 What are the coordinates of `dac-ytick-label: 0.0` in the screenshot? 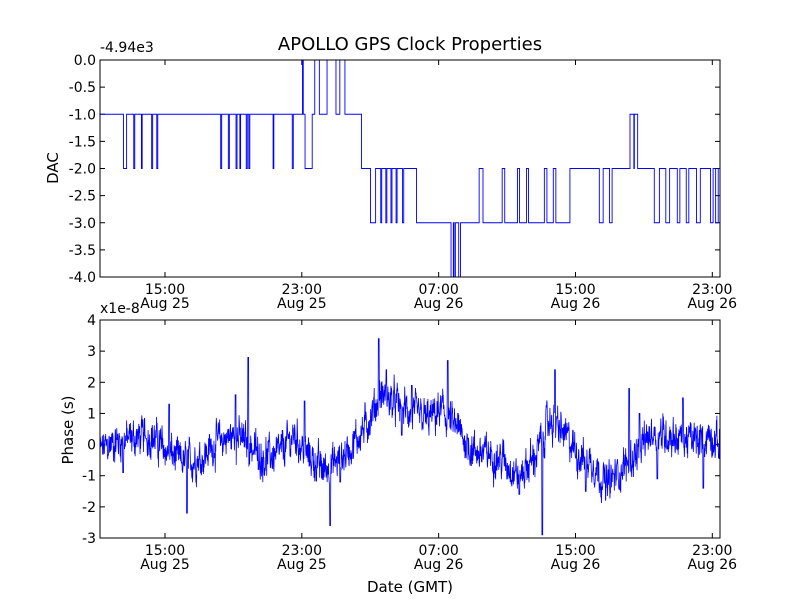 It's located at (85, 61).